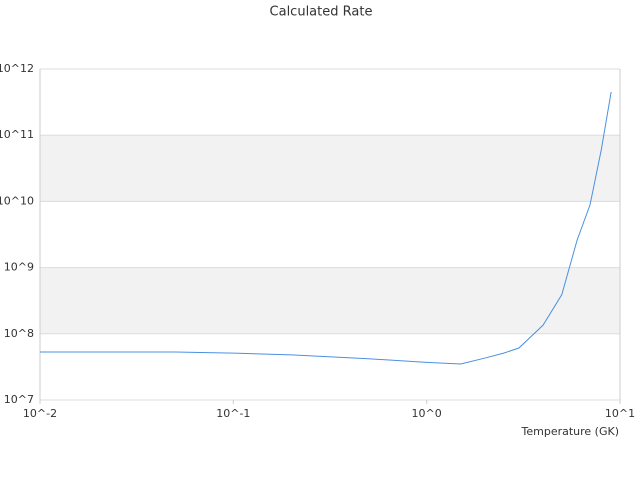  Describe the element at coordinates (427, 413) in the screenshot. I see `x-tick-label: 10^0` at that location.